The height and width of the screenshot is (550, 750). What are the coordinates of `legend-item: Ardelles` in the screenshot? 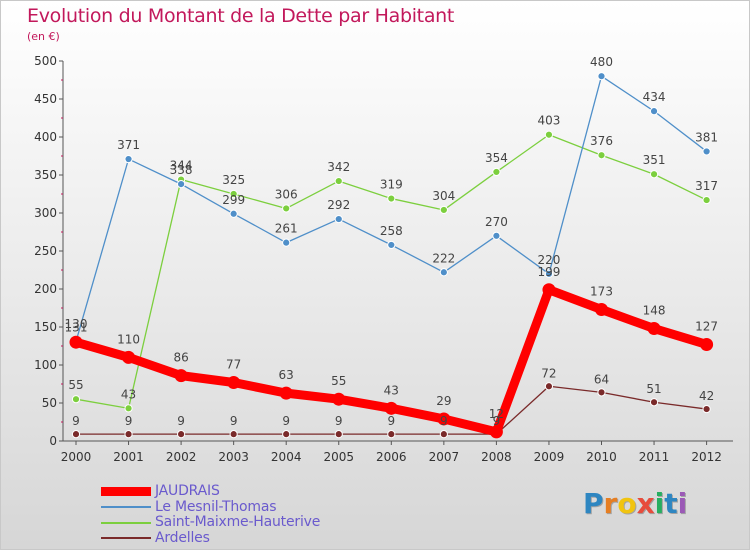 It's located at (210, 538).